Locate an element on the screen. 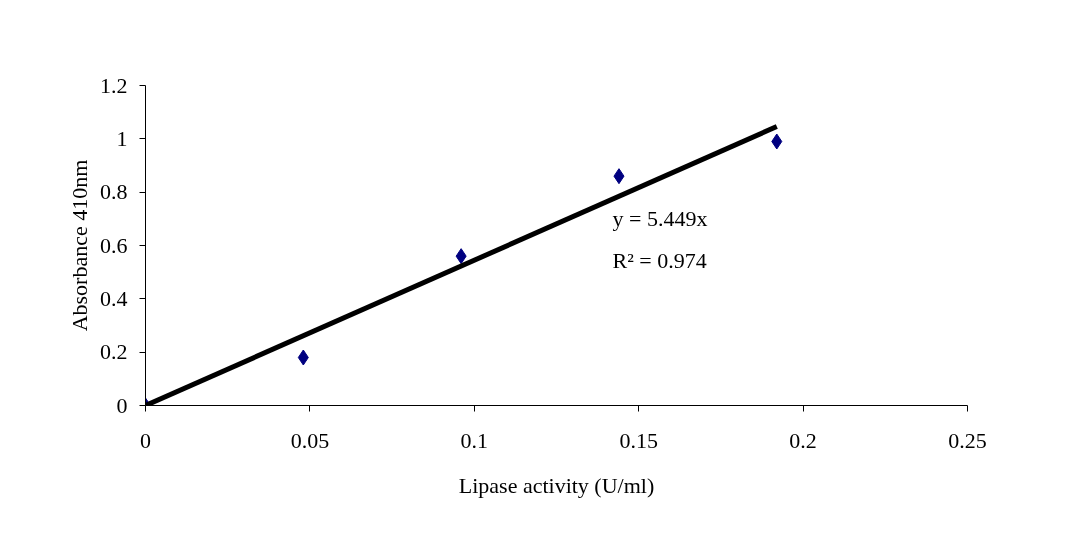  y-axis-title: Absorbance 410nm is located at coordinates (79, 245).